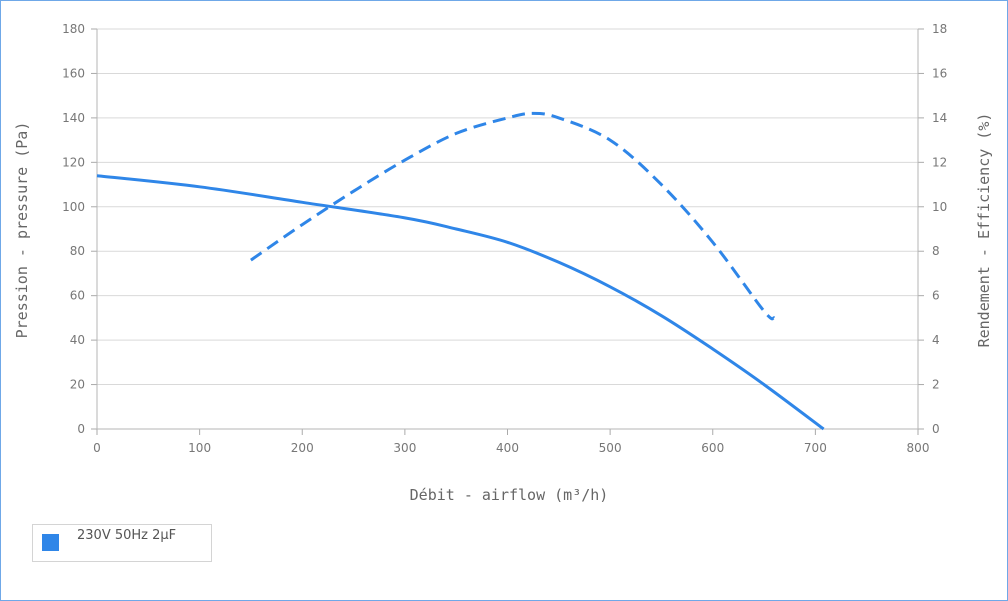 This screenshot has height=601, width=1008. Describe the element at coordinates (939, 118) in the screenshot. I see `y2-tick-label: 14` at that location.